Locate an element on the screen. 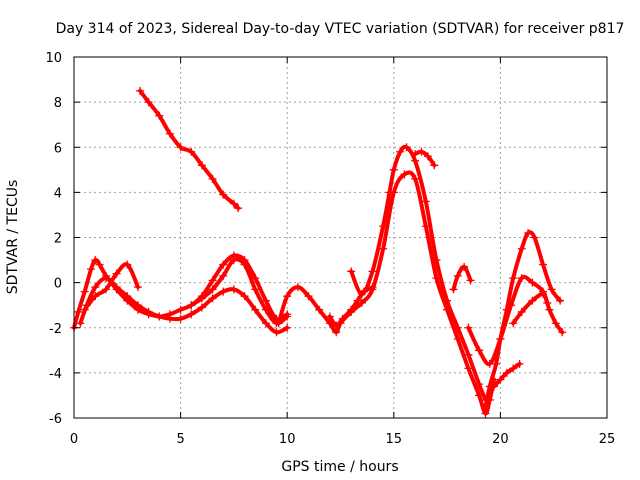 The width and height of the screenshot is (640, 480). x-tick-label: 0 is located at coordinates (74, 439).